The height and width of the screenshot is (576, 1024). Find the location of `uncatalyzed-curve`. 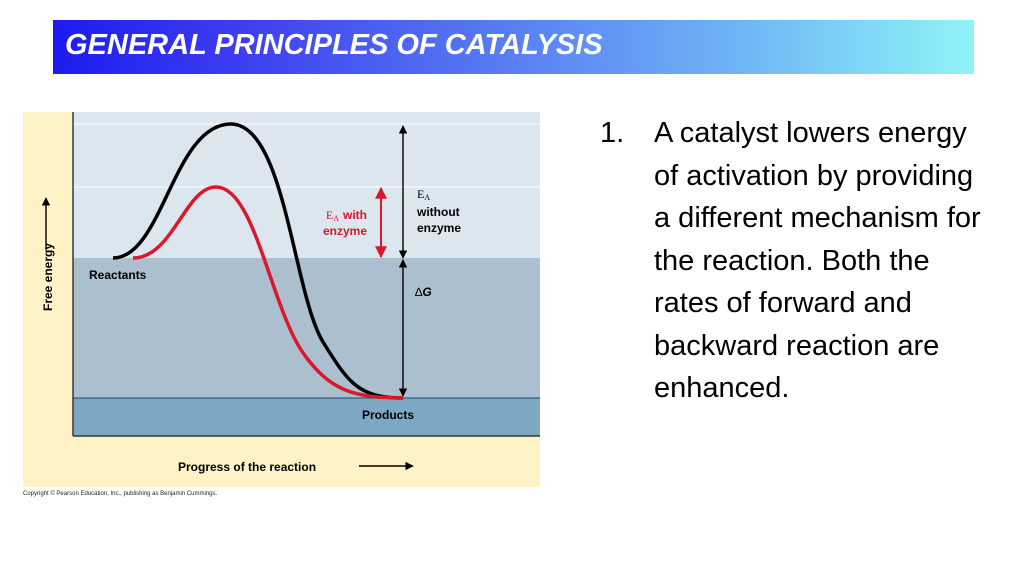

uncatalyzed-curve is located at coordinates (258, 261).